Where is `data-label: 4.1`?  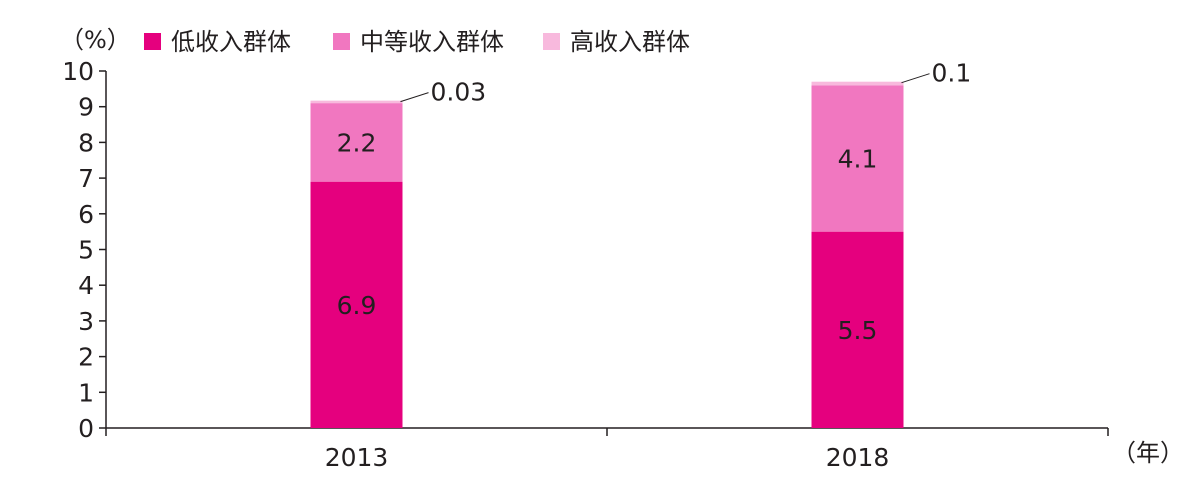
data-label: 4.1 is located at coordinates (858, 158).